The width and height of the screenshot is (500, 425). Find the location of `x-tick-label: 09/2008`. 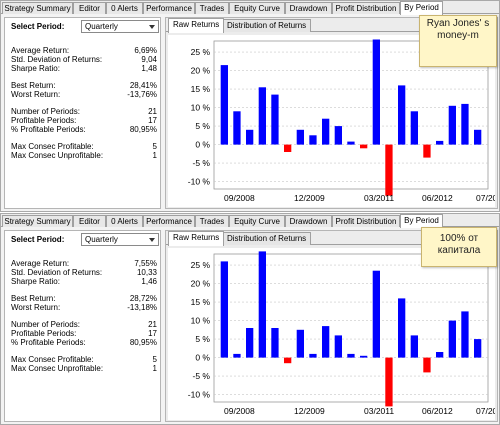

x-tick-label: 09/2008 is located at coordinates (239, 411).